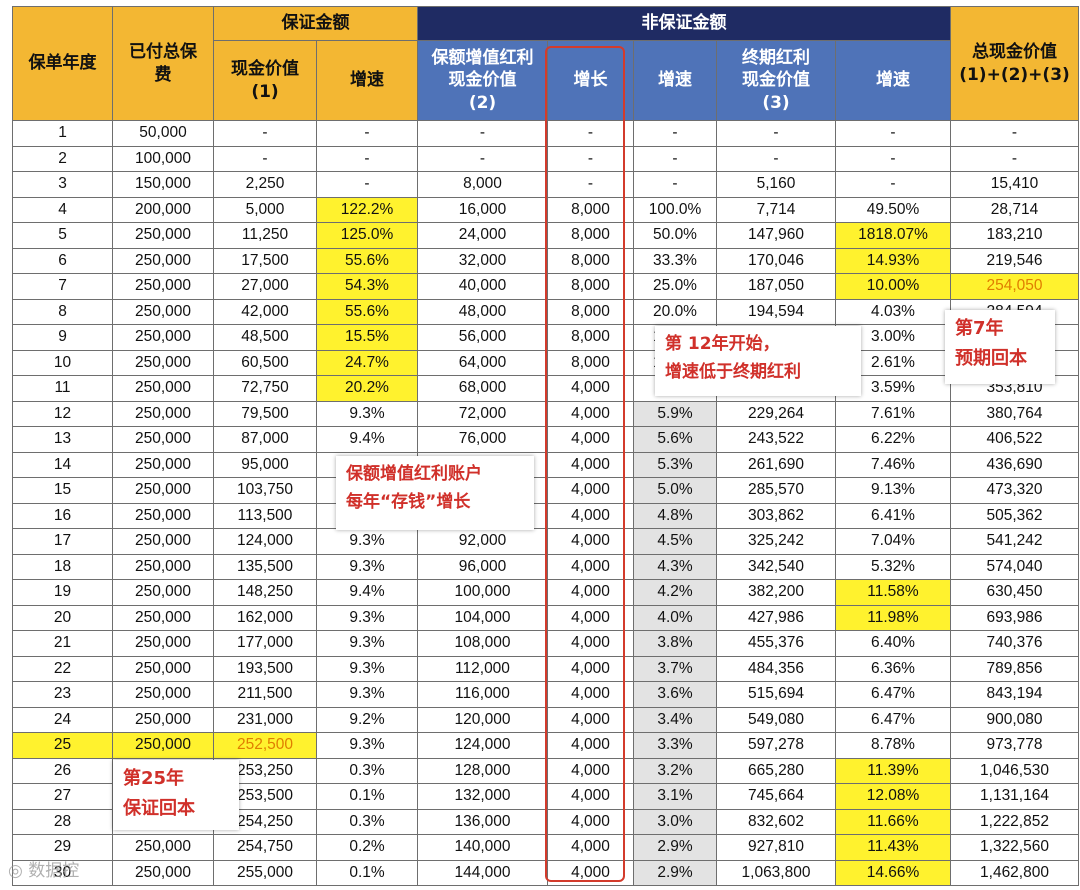 The height and width of the screenshot is (890, 1080). I want to click on table-cell: 19, so click(62, 592).